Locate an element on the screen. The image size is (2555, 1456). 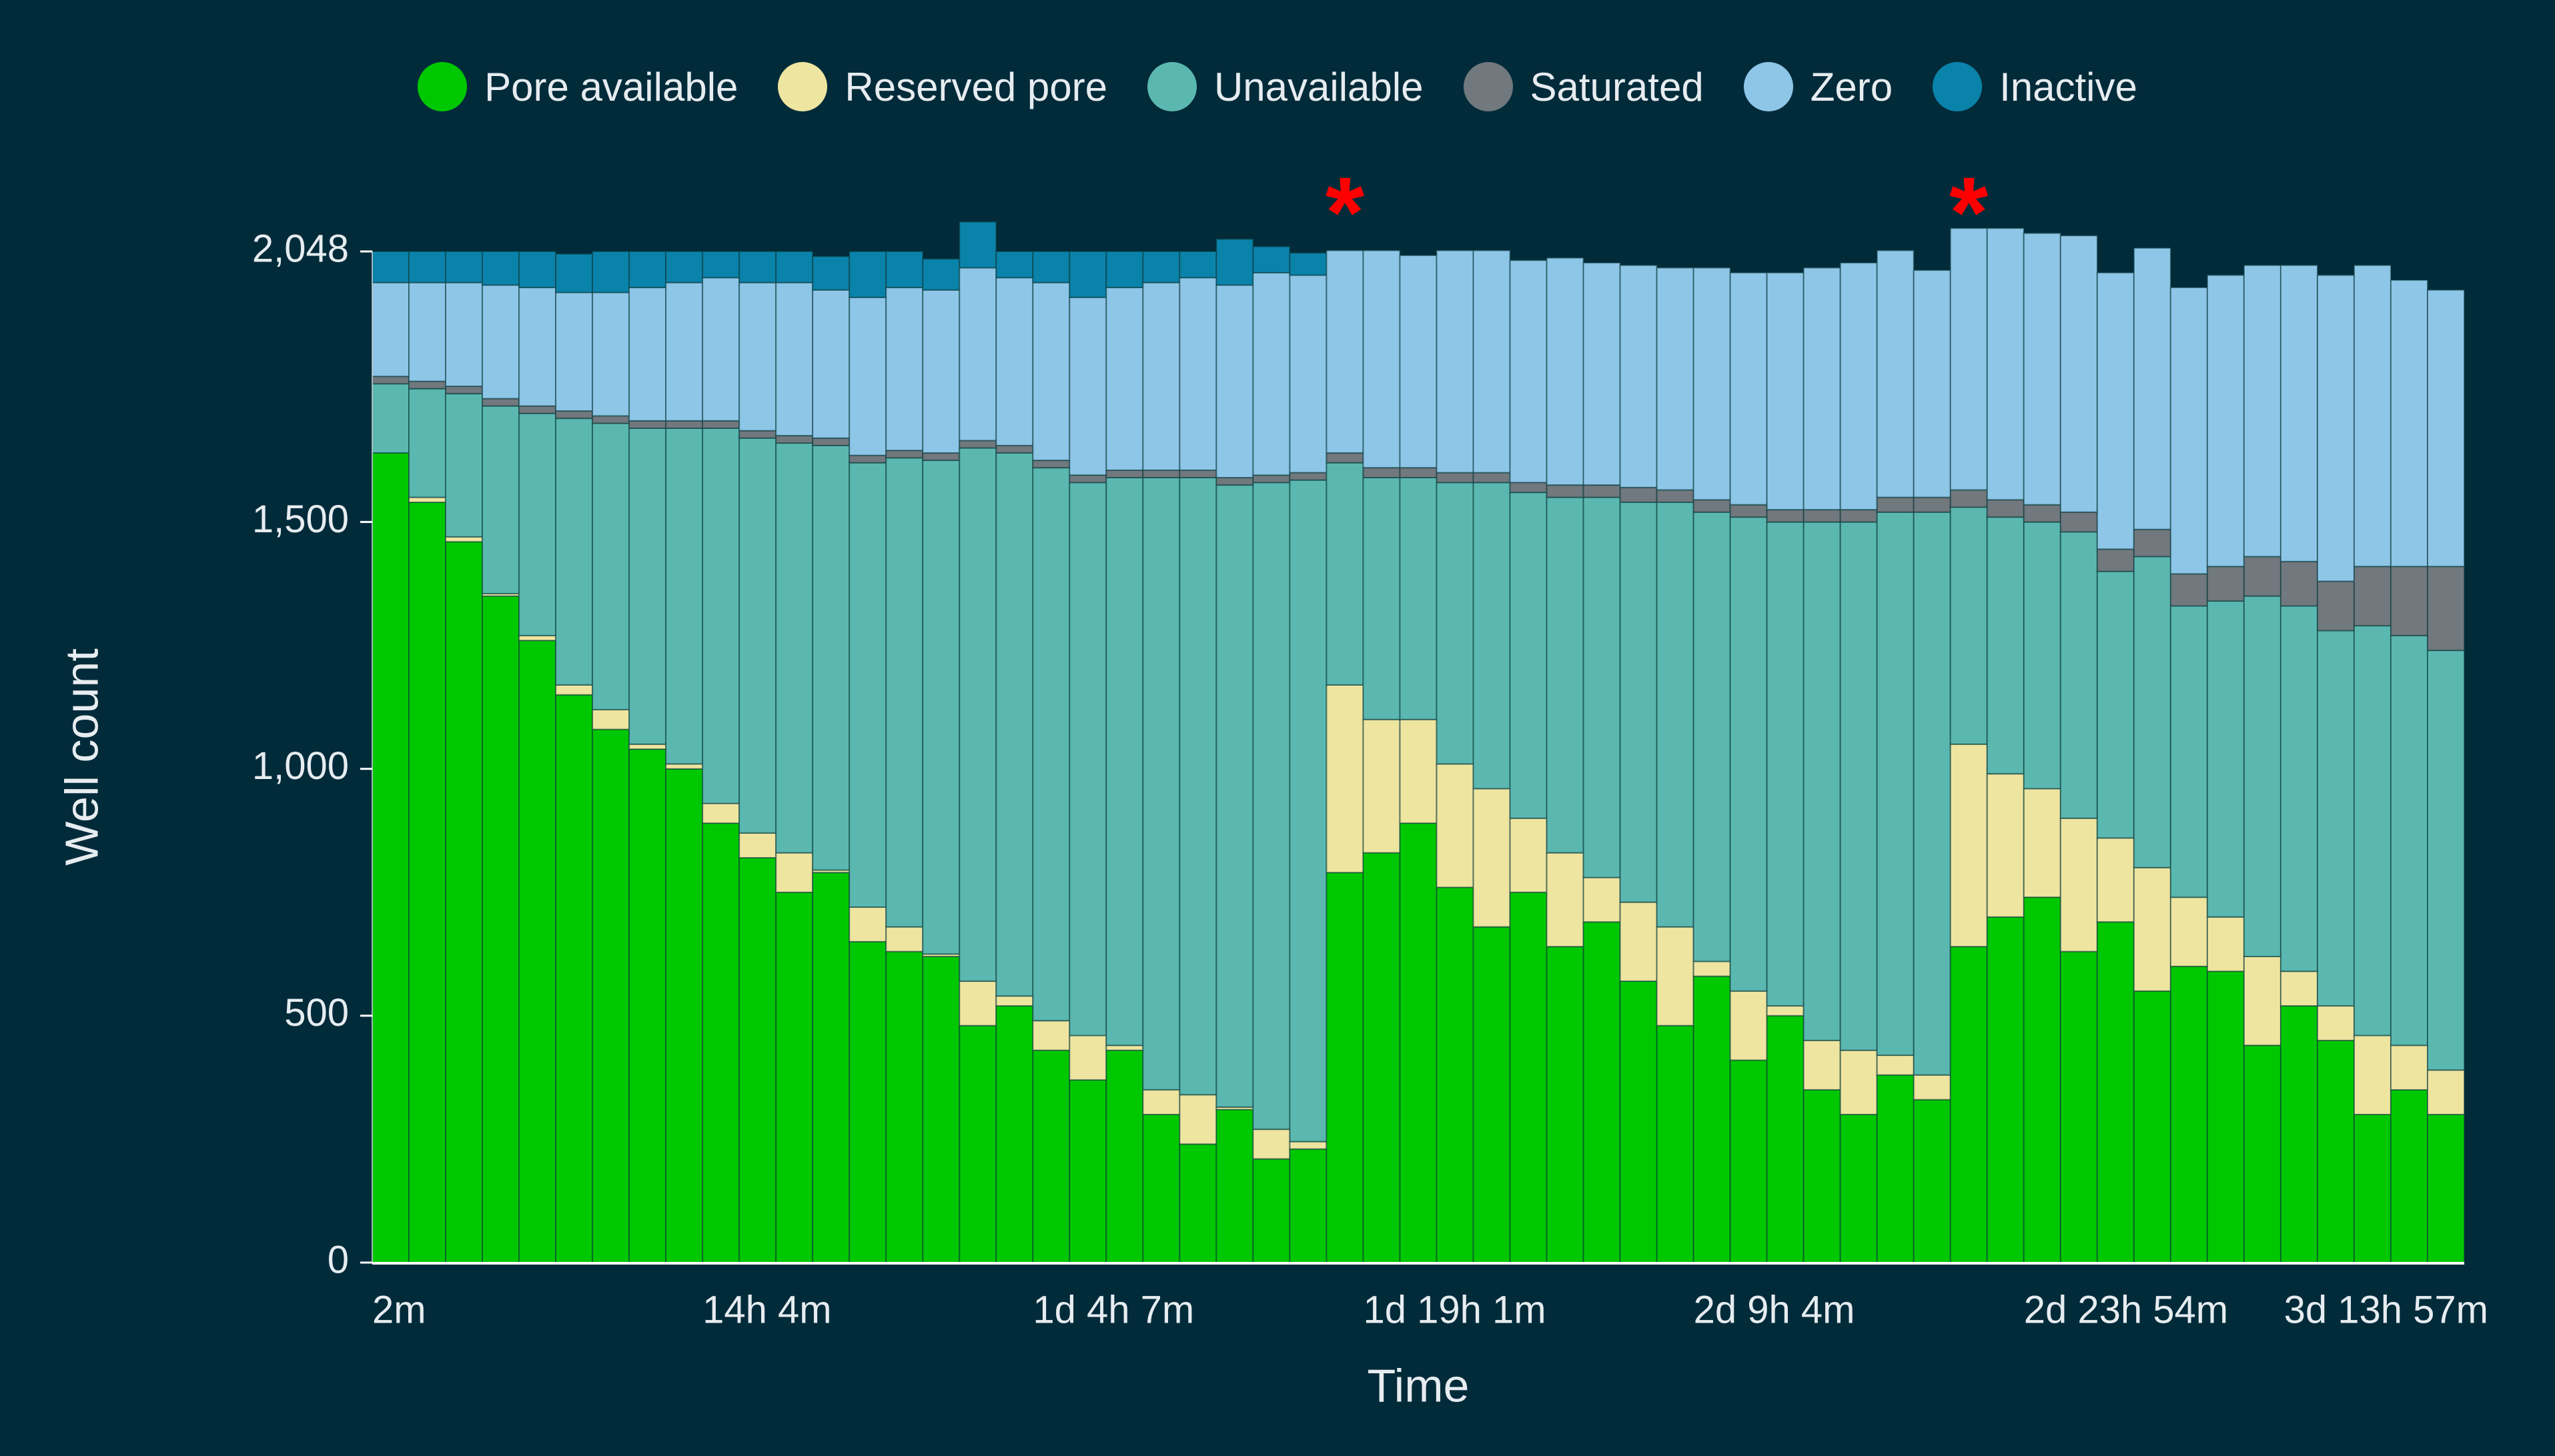
annotation-asterisk: * is located at coordinates (1345, 212).